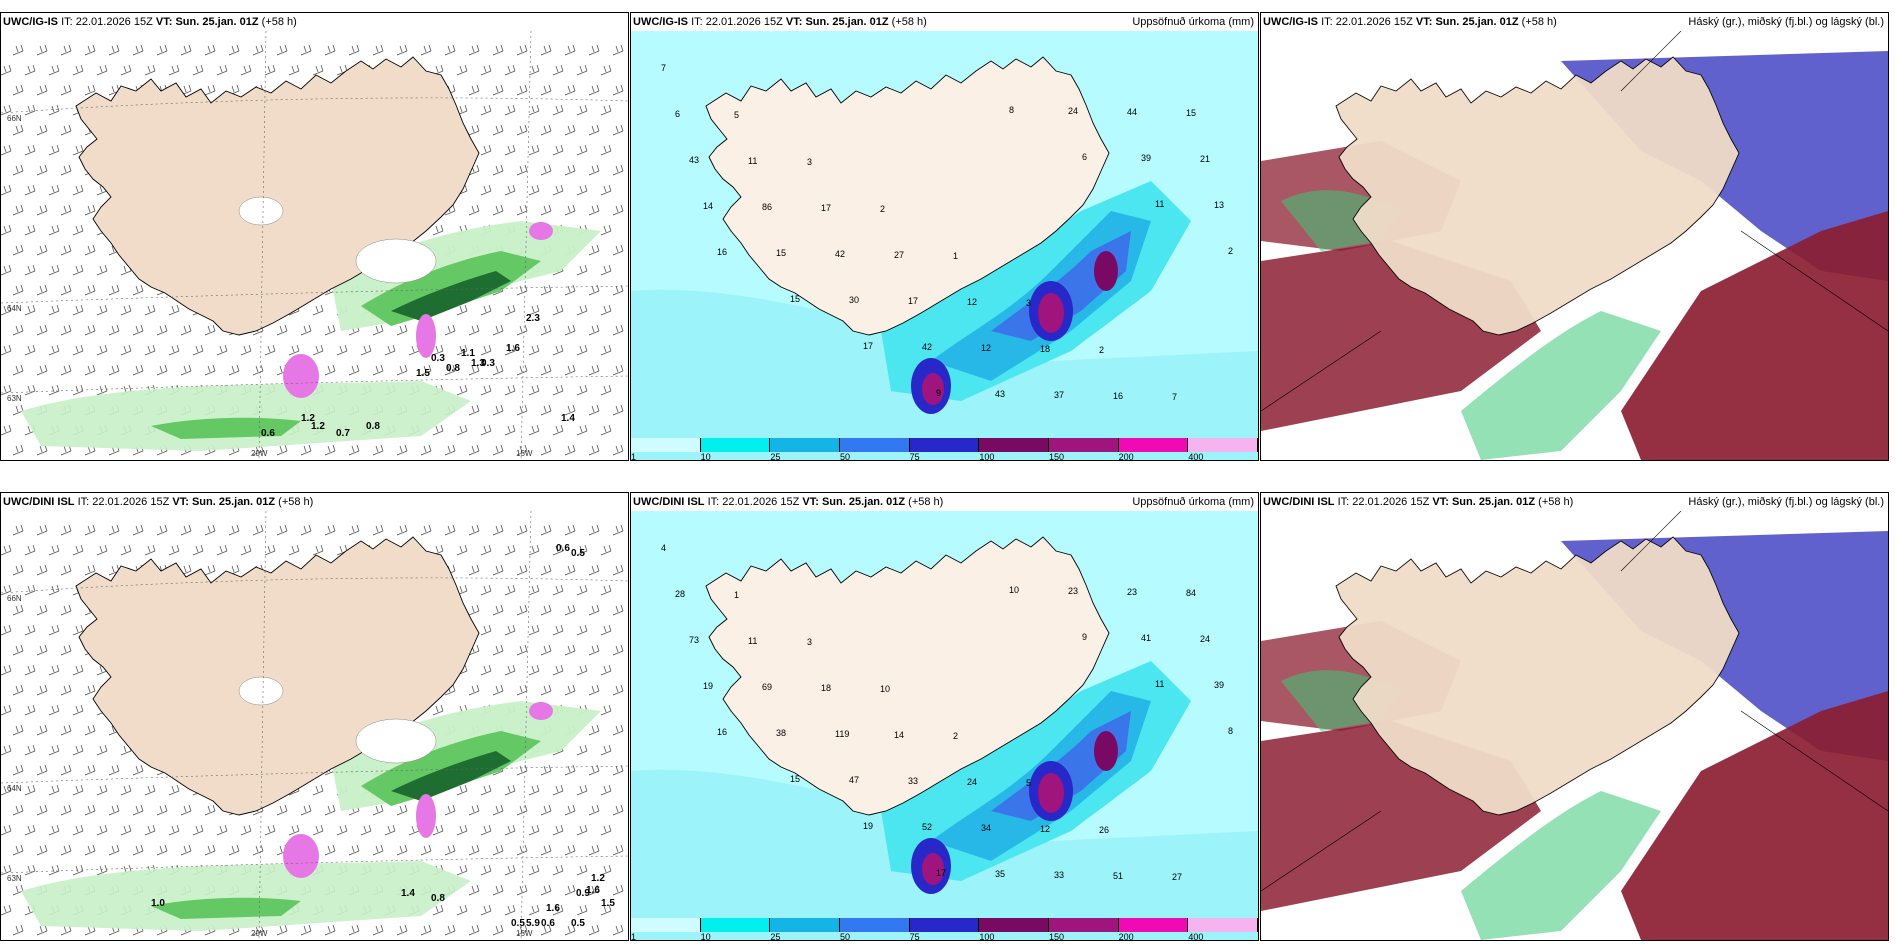  I want to click on precip-value: 2.3, so click(533, 318).